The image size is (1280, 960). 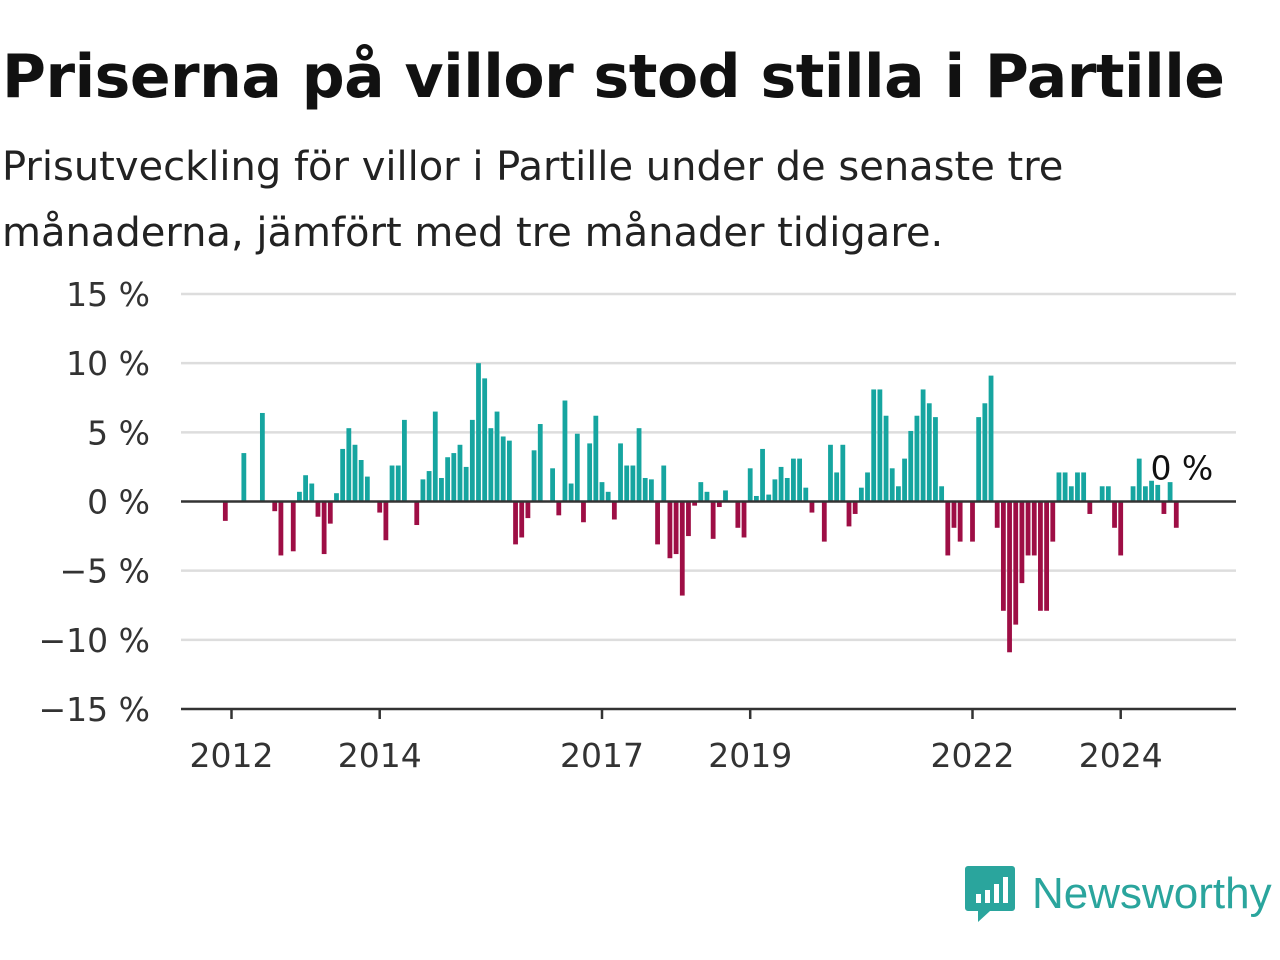 I want to click on last-value-label: 0 %, so click(x=1181, y=468).